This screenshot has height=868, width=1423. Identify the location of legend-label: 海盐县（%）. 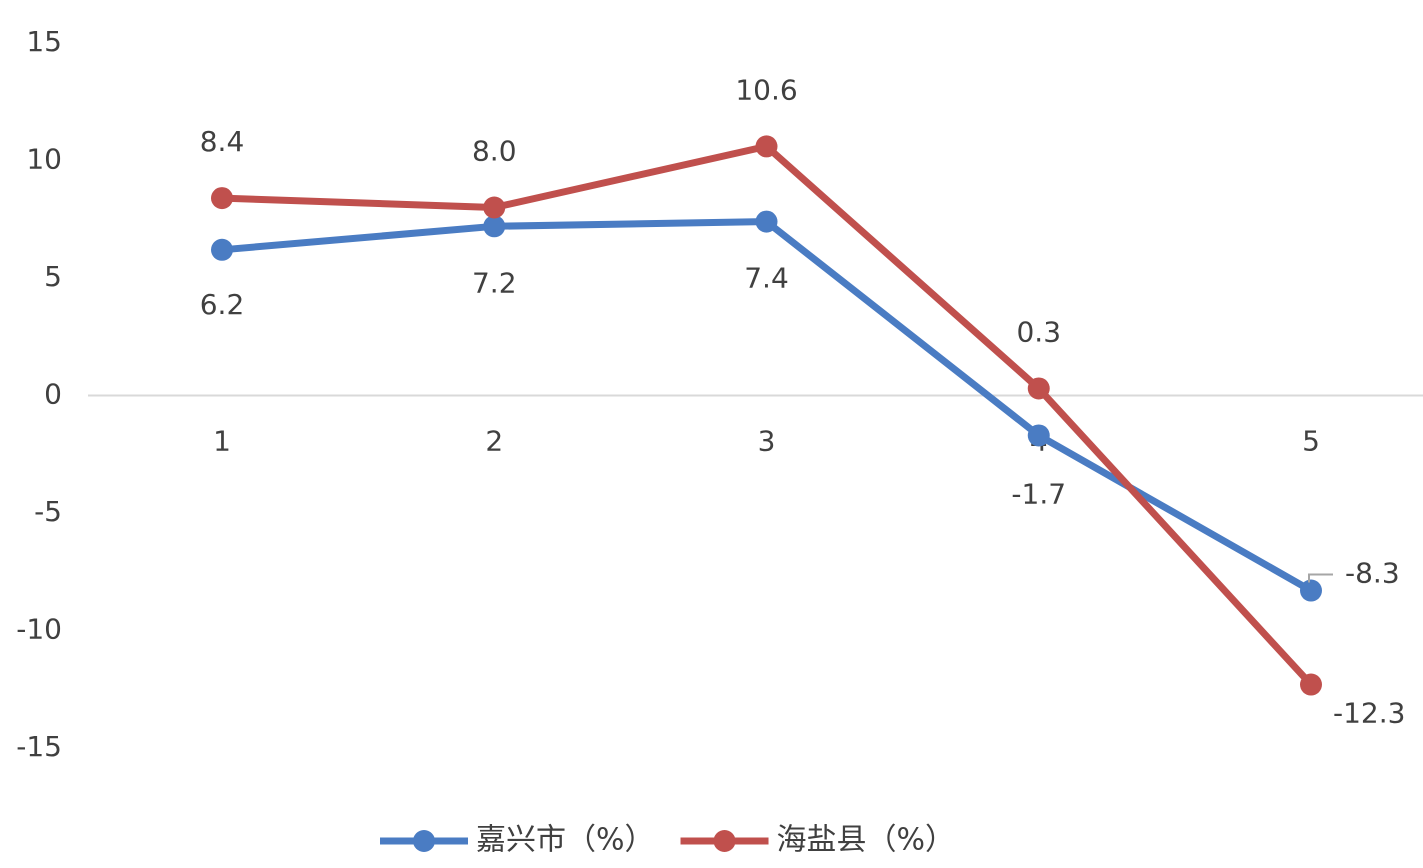
(866, 840).